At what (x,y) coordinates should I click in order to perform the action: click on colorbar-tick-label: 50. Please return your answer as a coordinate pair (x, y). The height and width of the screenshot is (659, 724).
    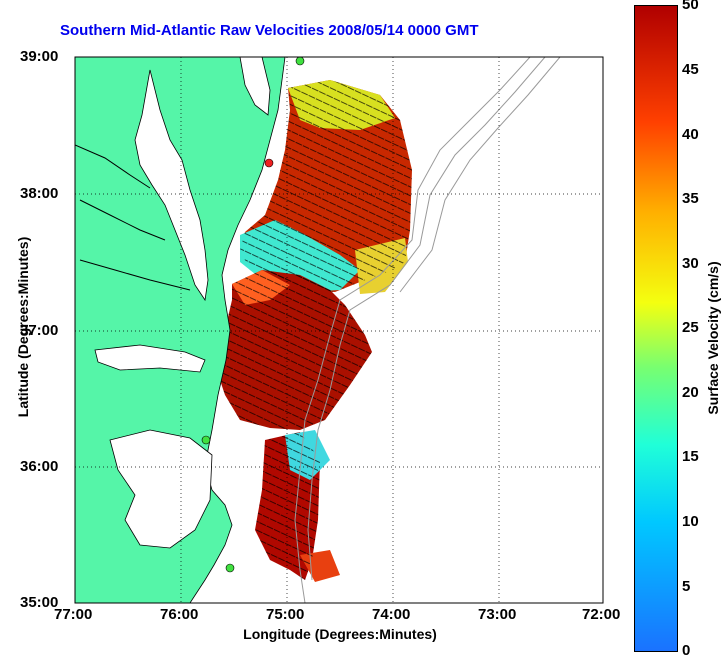
    Looking at the image, I should click on (690, 6).